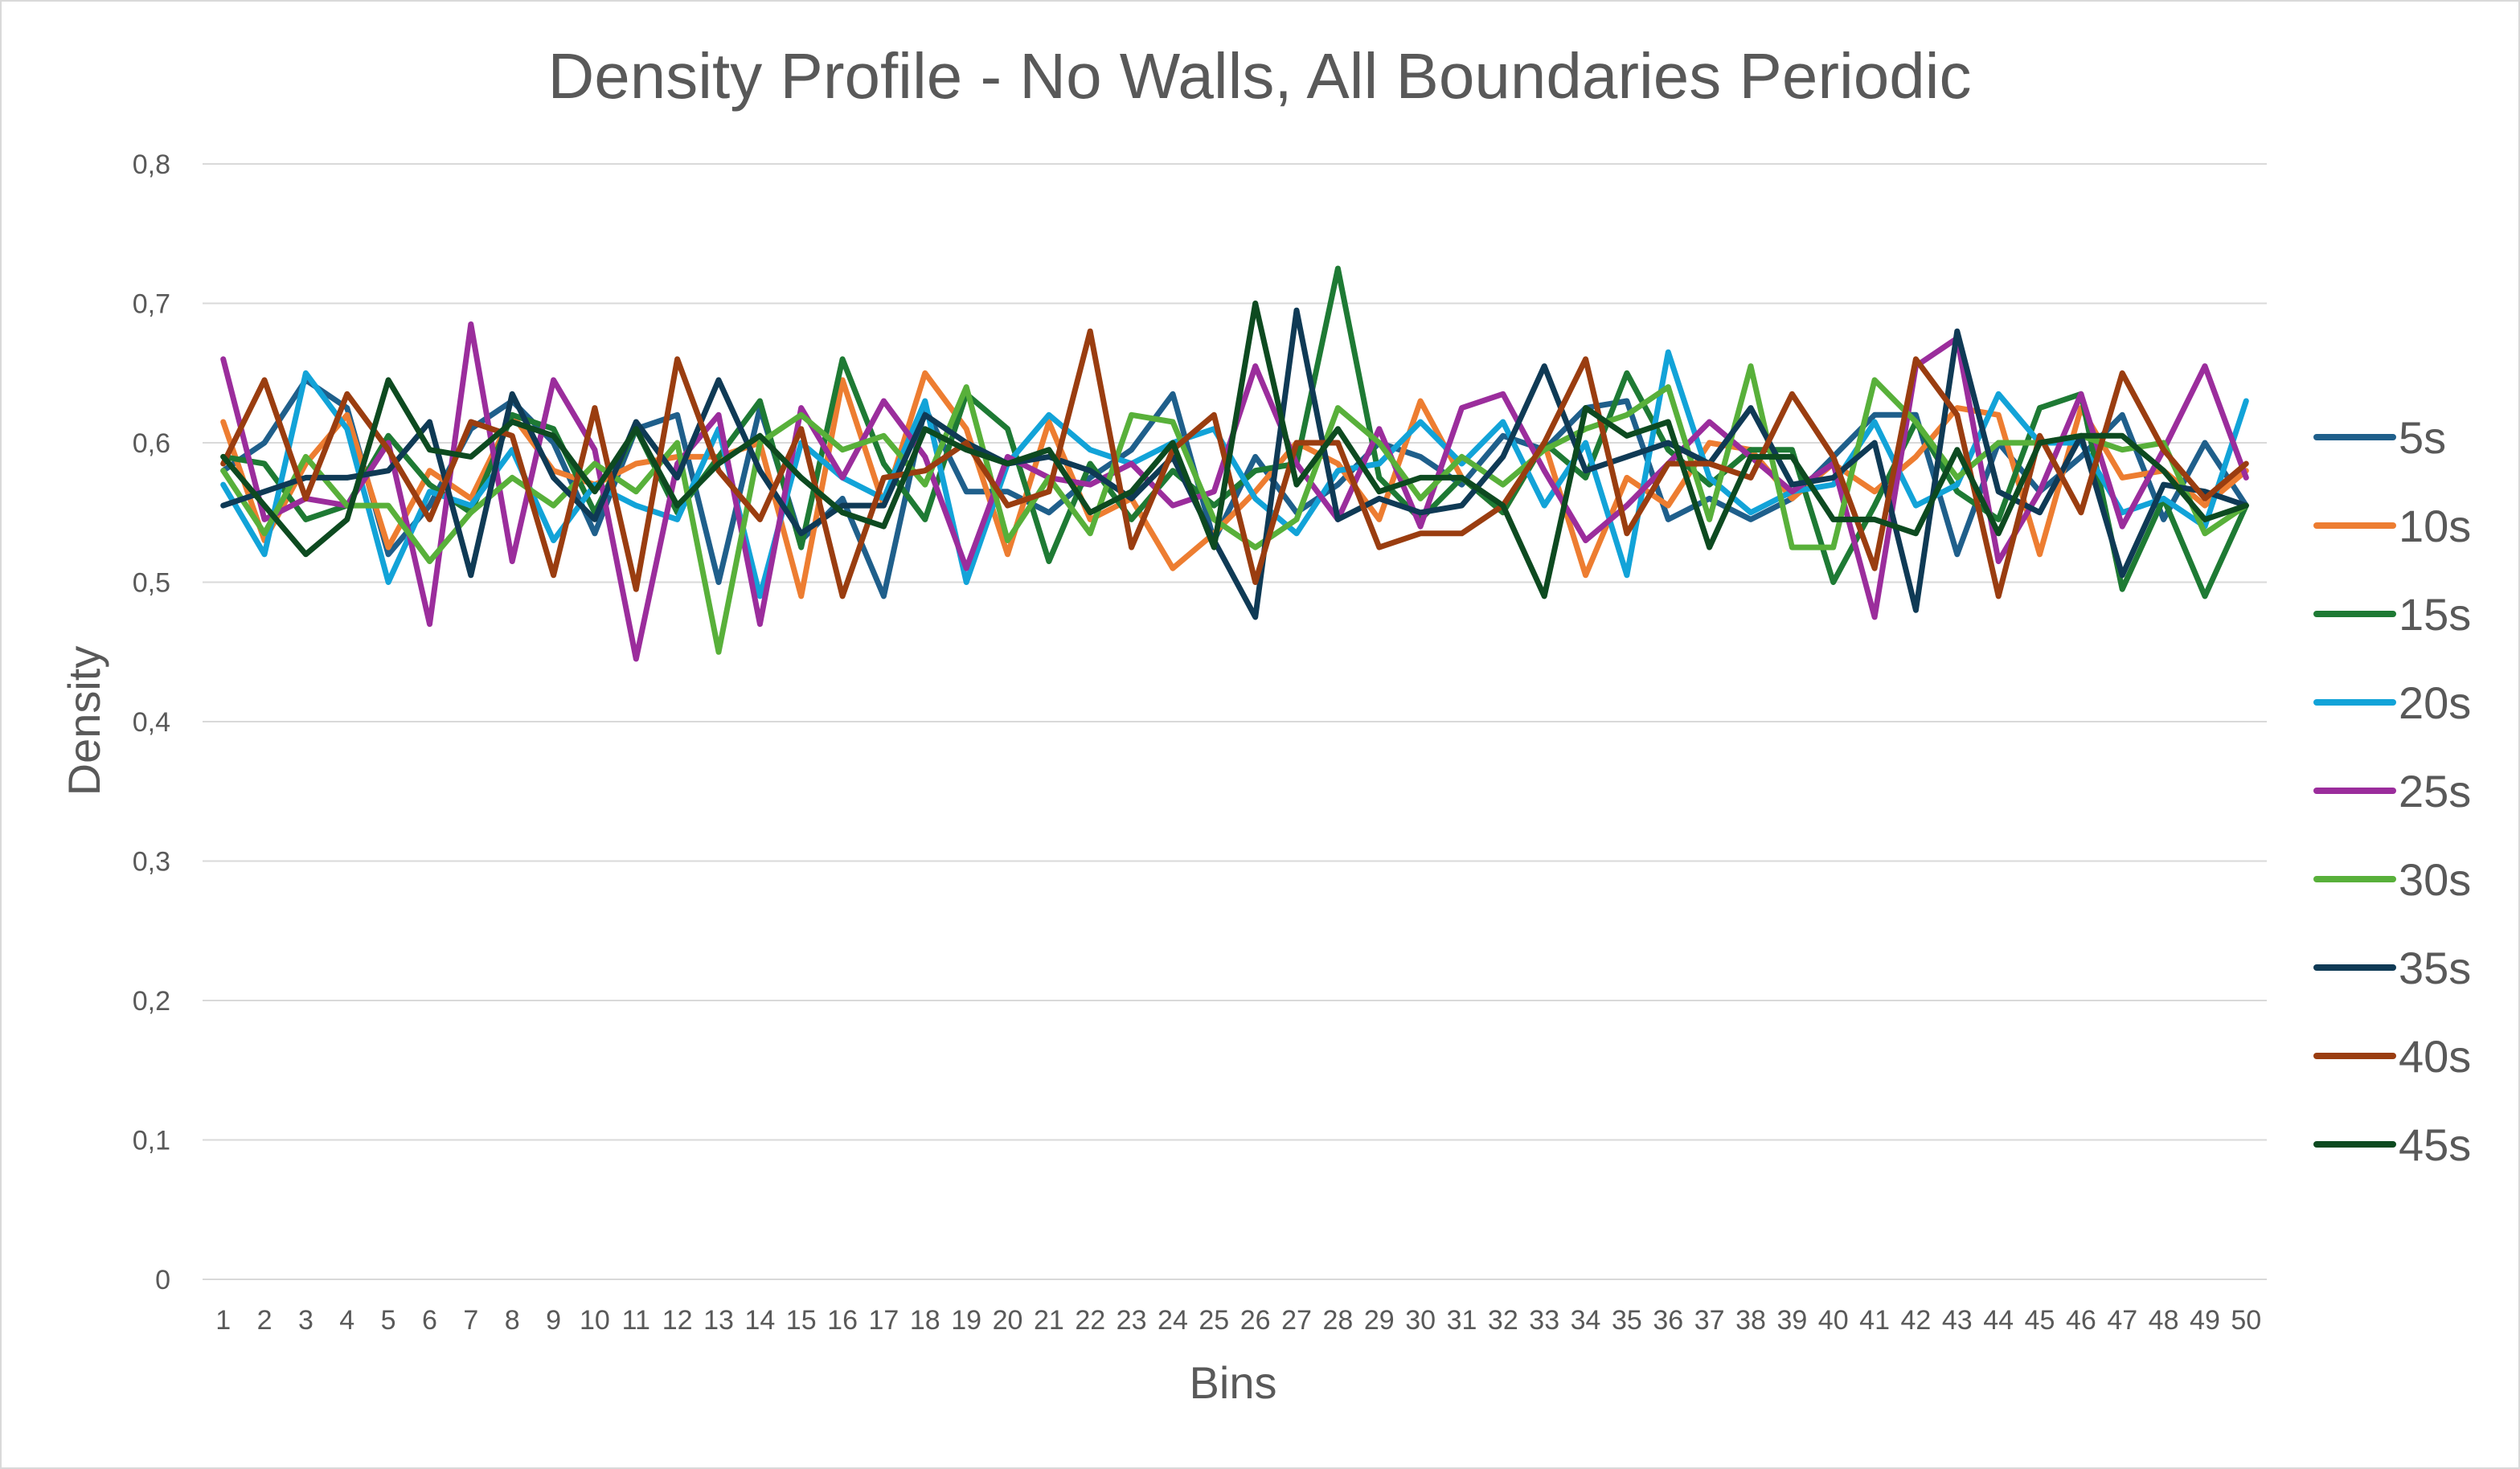  I want to click on x-tick-label: 6, so click(429, 1320).